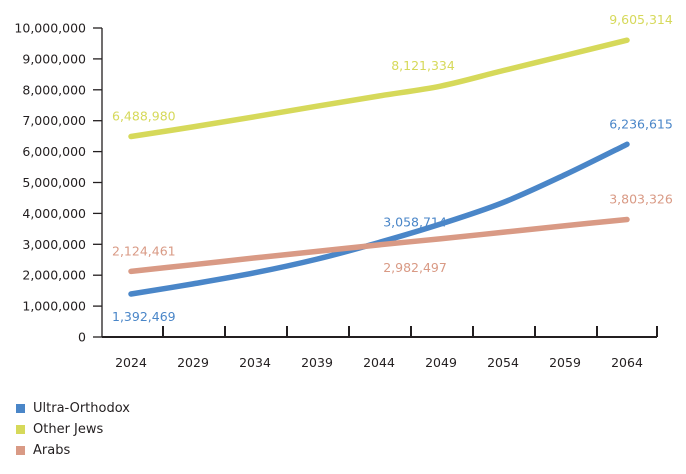  Describe the element at coordinates (54, 58) in the screenshot. I see `y-tick-label: 9,000,000` at that location.